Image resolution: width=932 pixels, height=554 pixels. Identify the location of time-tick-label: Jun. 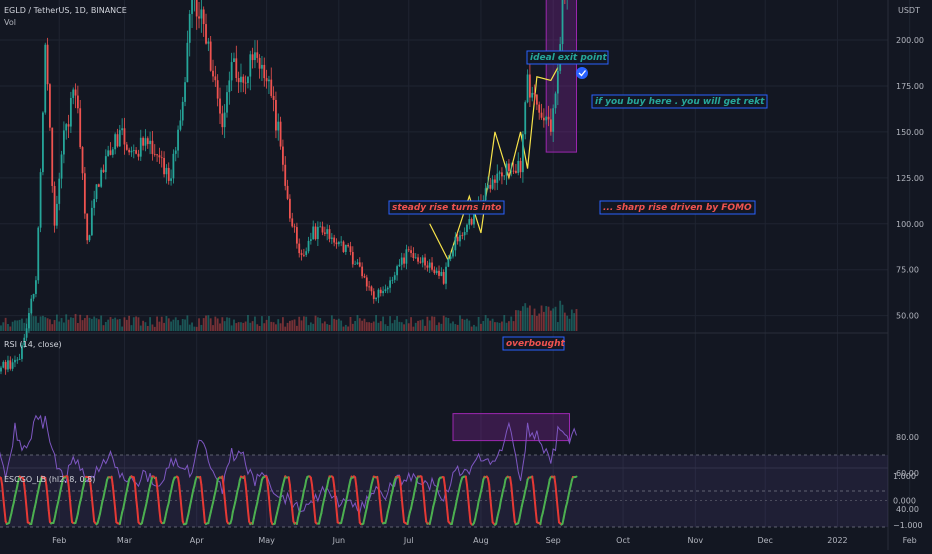
(339, 540).